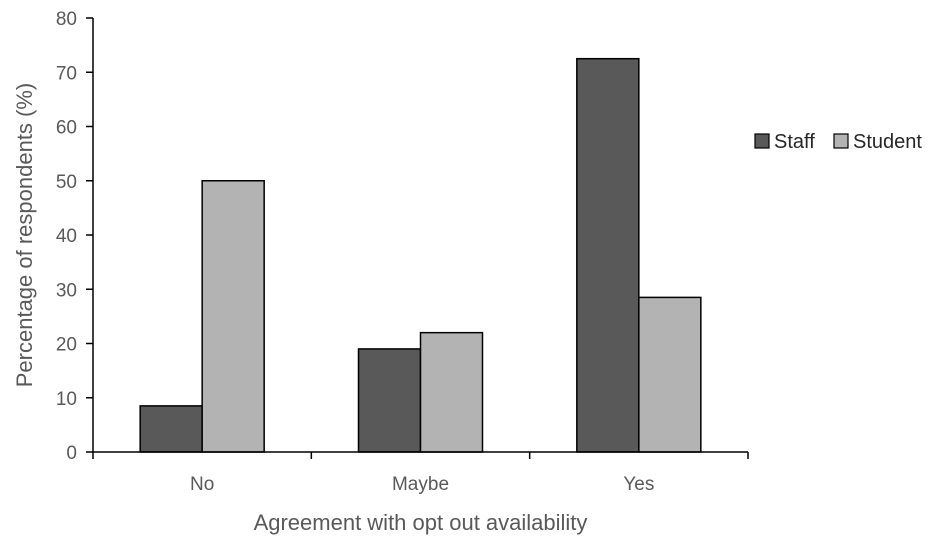  I want to click on x-tick-label: Yes, so click(638, 484).